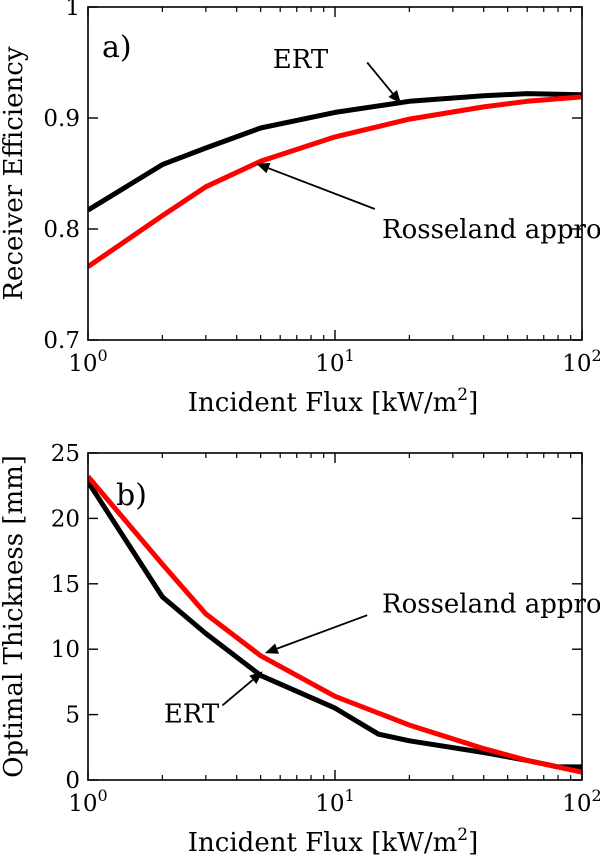 The image size is (600, 865). I want to click on panel-label: b), so click(131, 495).